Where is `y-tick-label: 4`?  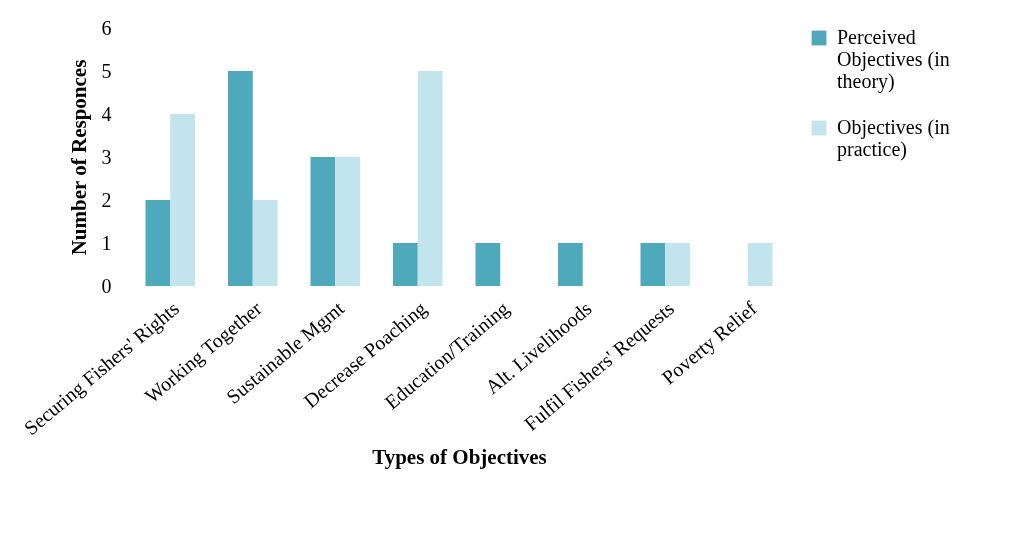 y-tick-label: 4 is located at coordinates (106, 113).